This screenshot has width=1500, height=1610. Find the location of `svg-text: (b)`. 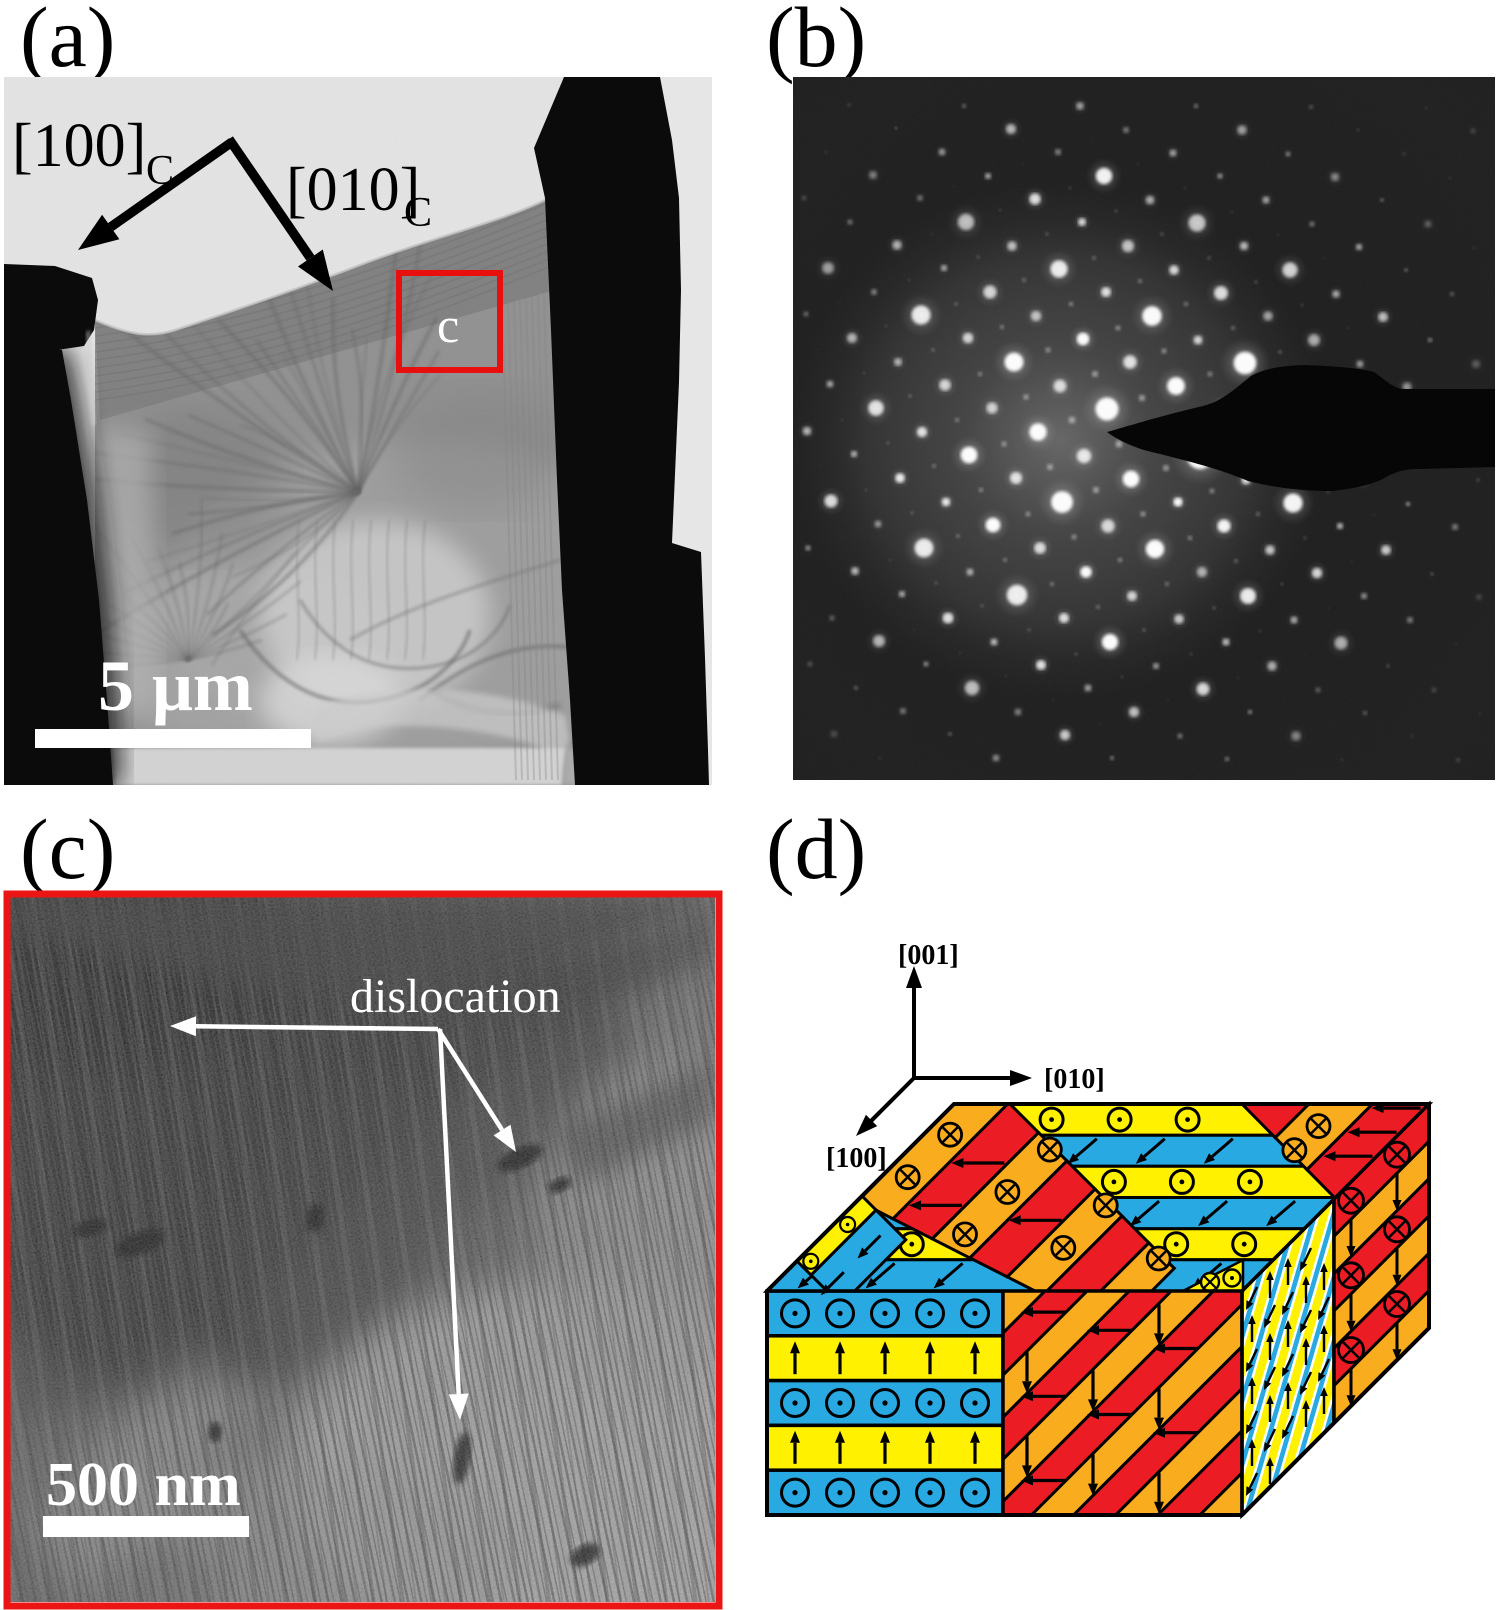

svg-text: (b) is located at coordinates (816, 42).